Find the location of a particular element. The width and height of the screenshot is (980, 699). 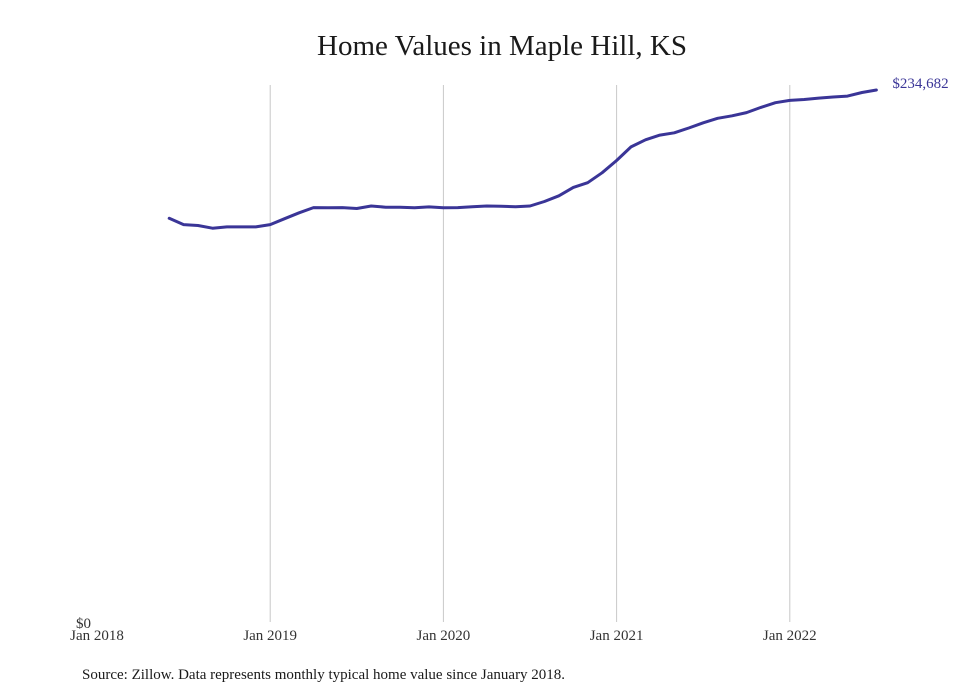

end-value-label: $234,682 is located at coordinates (920, 84).